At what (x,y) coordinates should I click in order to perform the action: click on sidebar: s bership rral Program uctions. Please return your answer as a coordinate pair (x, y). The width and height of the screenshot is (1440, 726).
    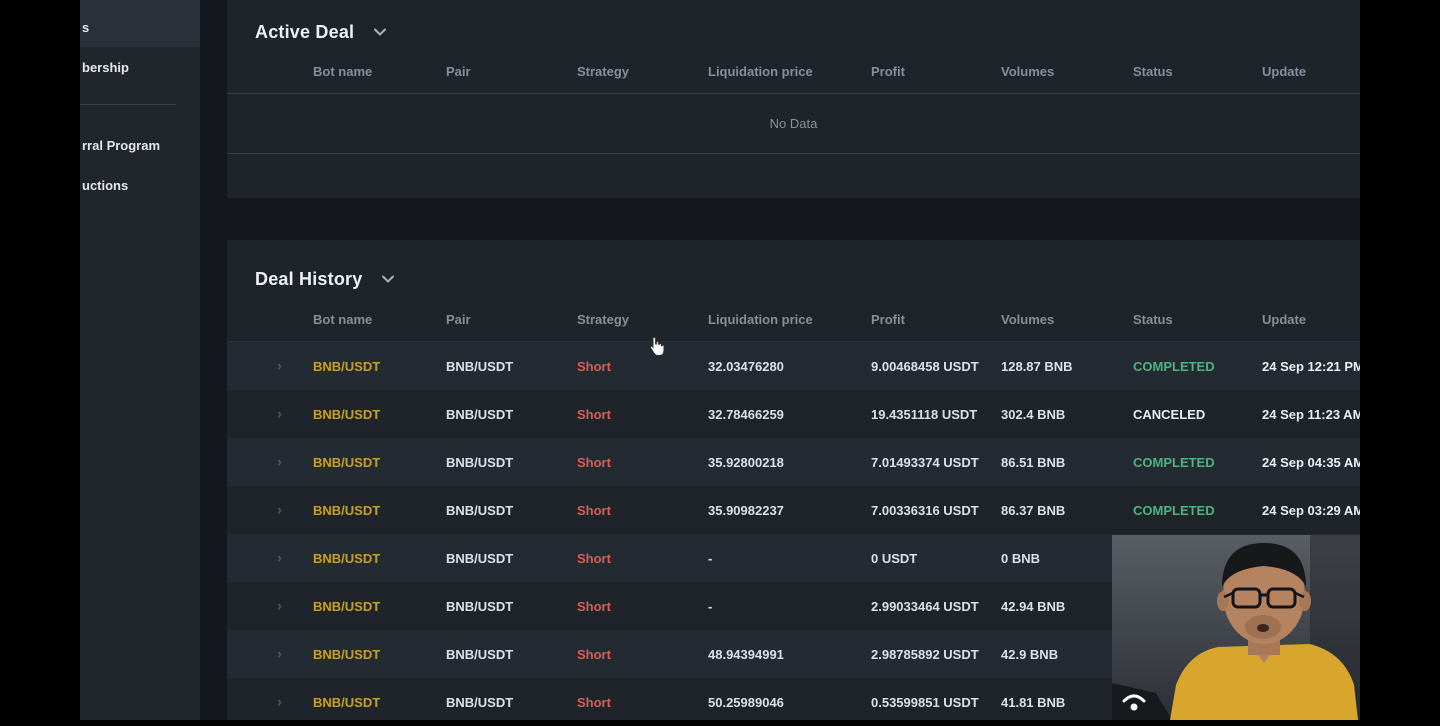
    Looking at the image, I should click on (140, 360).